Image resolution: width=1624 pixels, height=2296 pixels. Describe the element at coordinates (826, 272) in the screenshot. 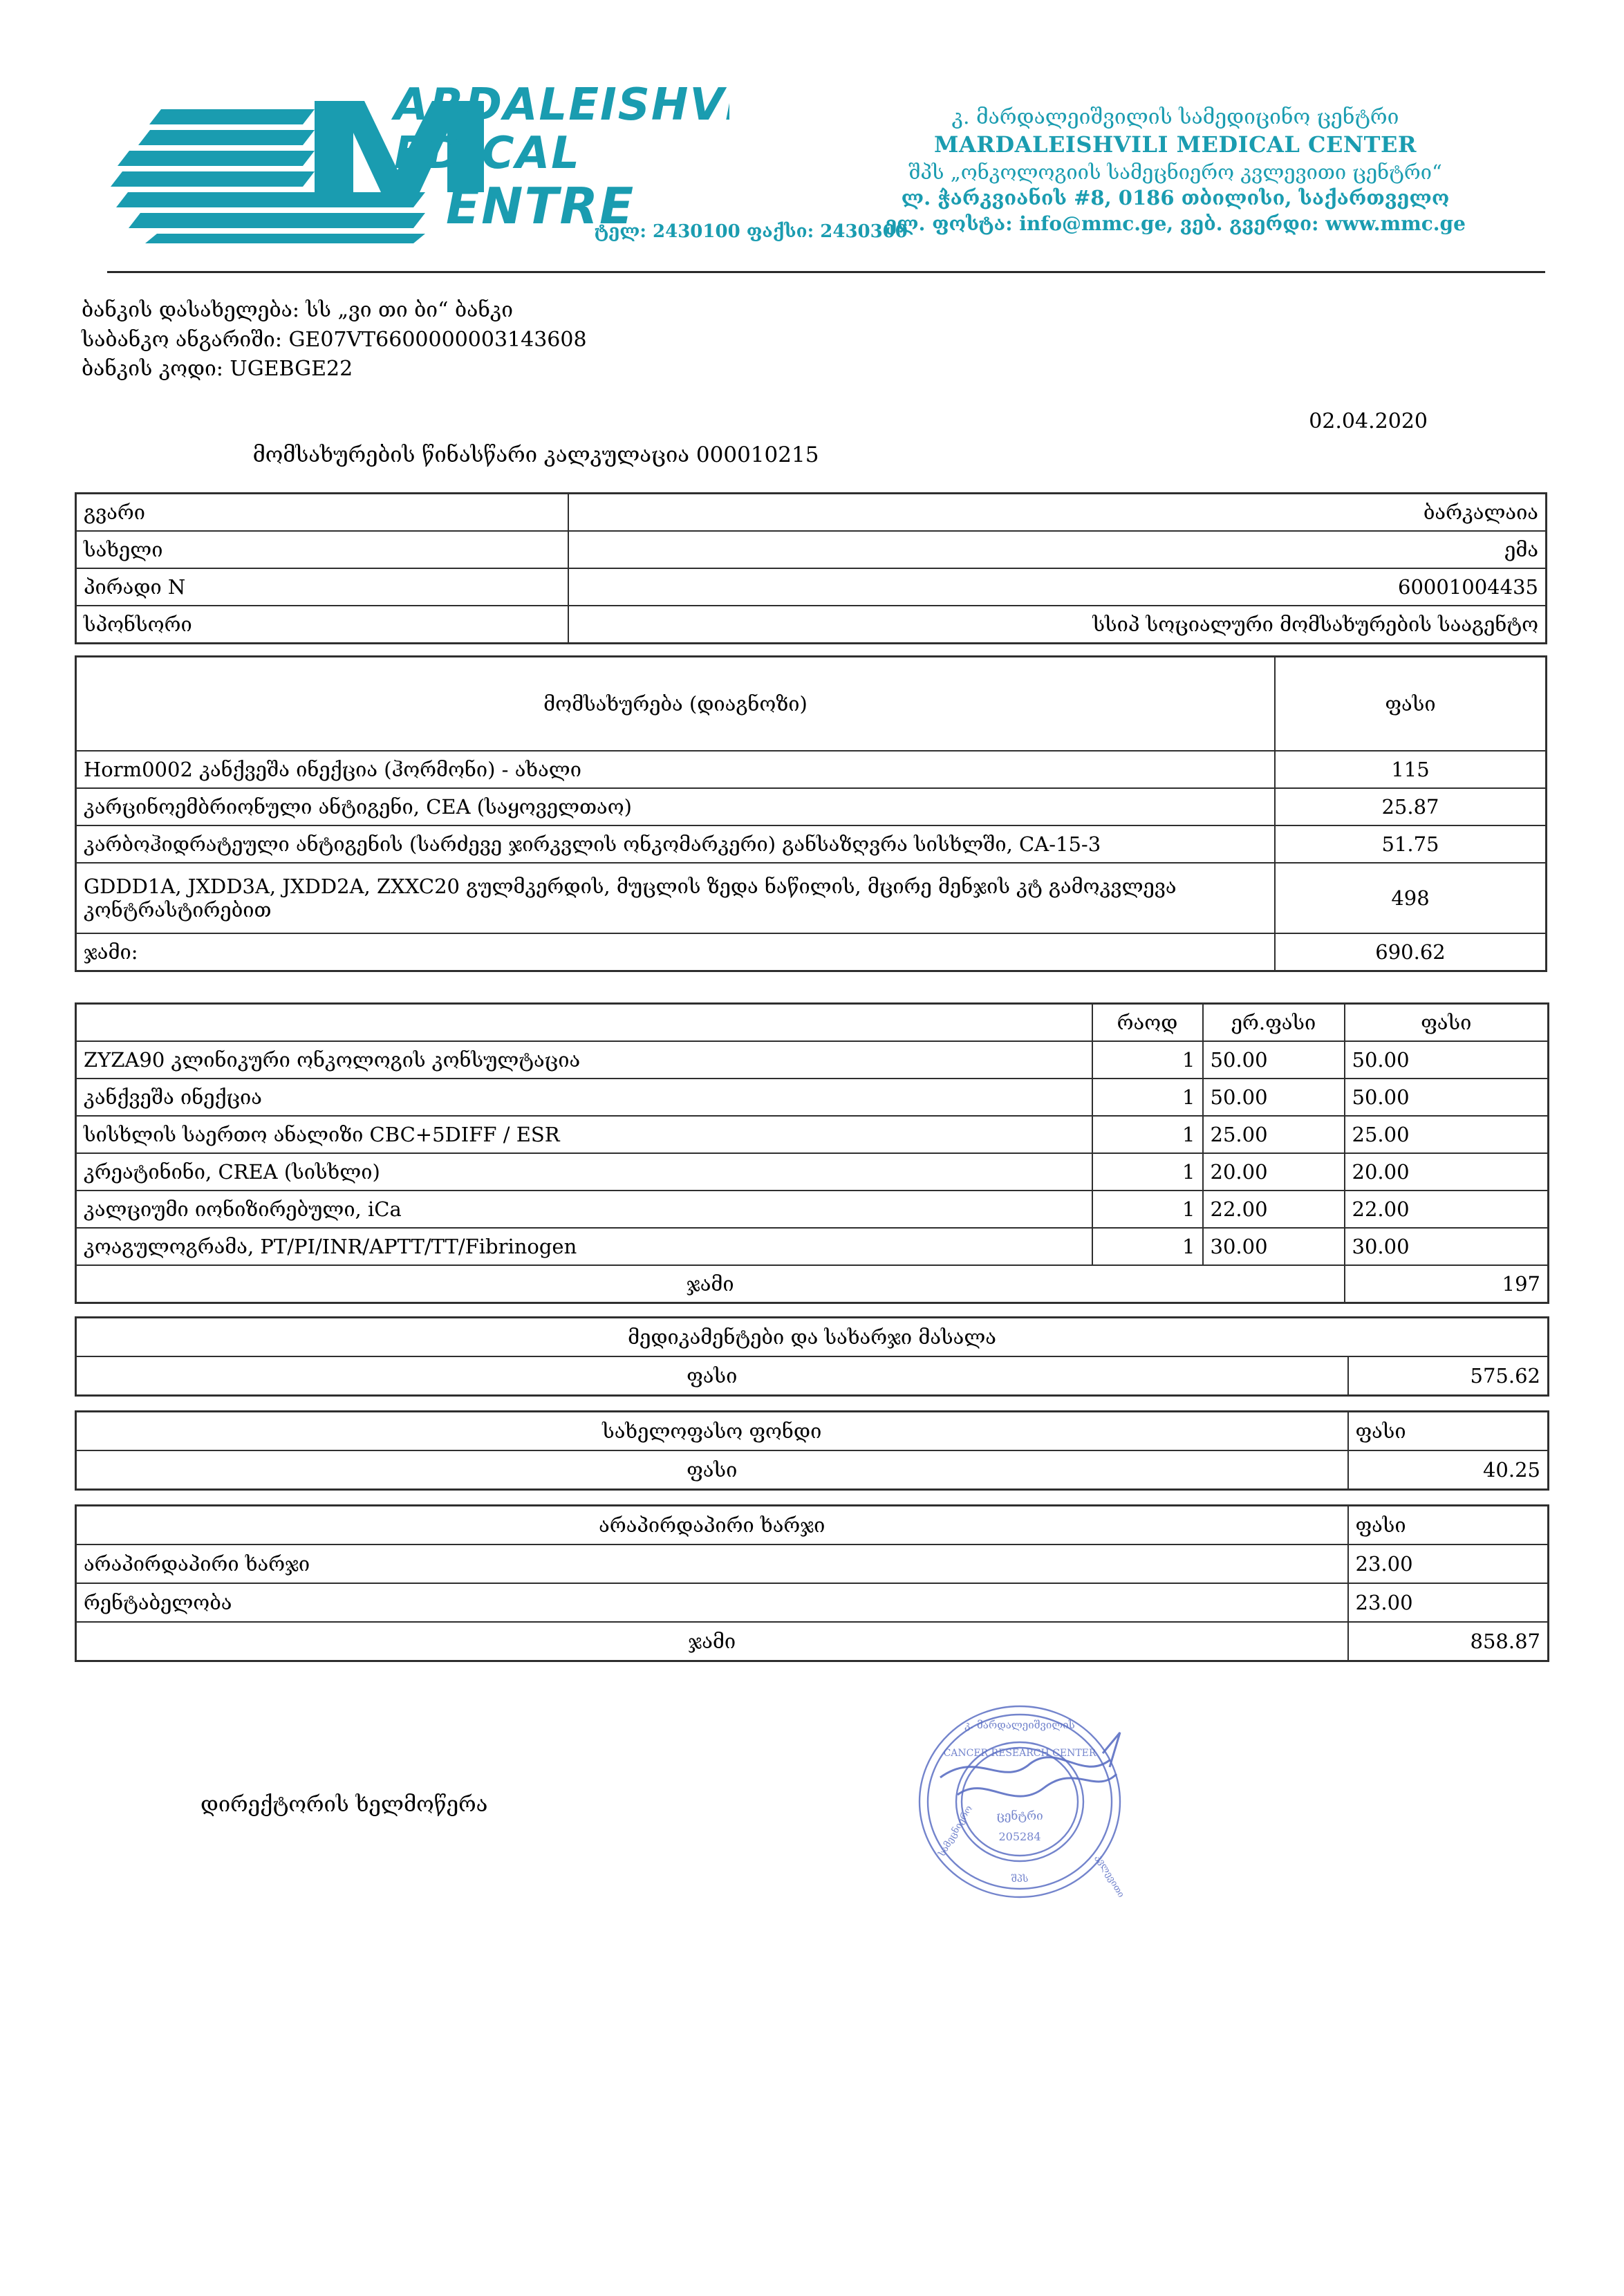

I see `header-divider` at that location.